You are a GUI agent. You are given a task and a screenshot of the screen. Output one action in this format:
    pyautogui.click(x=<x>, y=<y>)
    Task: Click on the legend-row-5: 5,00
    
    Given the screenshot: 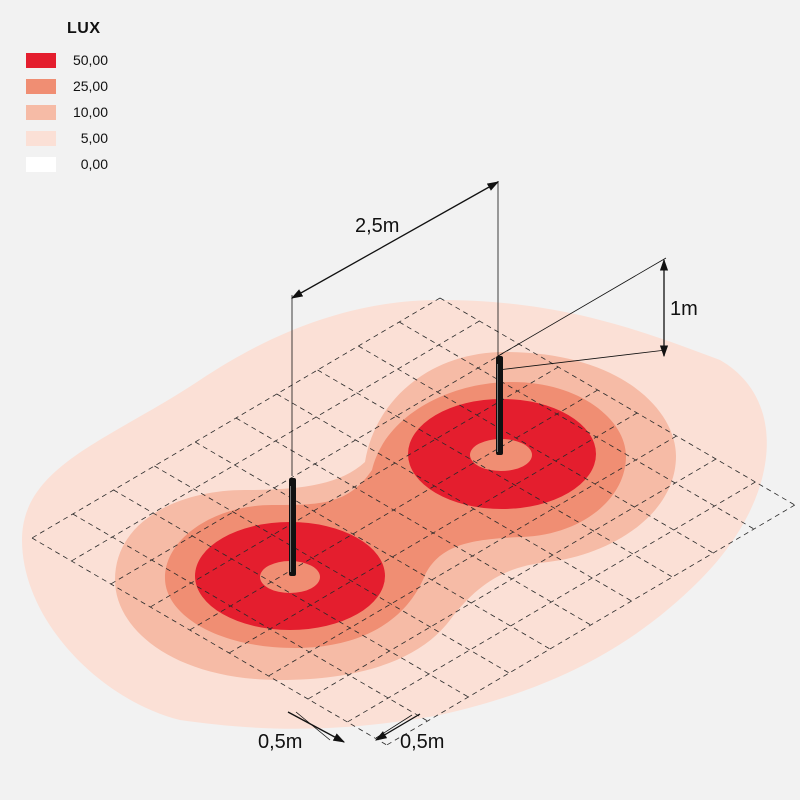 What is the action you would take?
    pyautogui.click(x=67, y=138)
    